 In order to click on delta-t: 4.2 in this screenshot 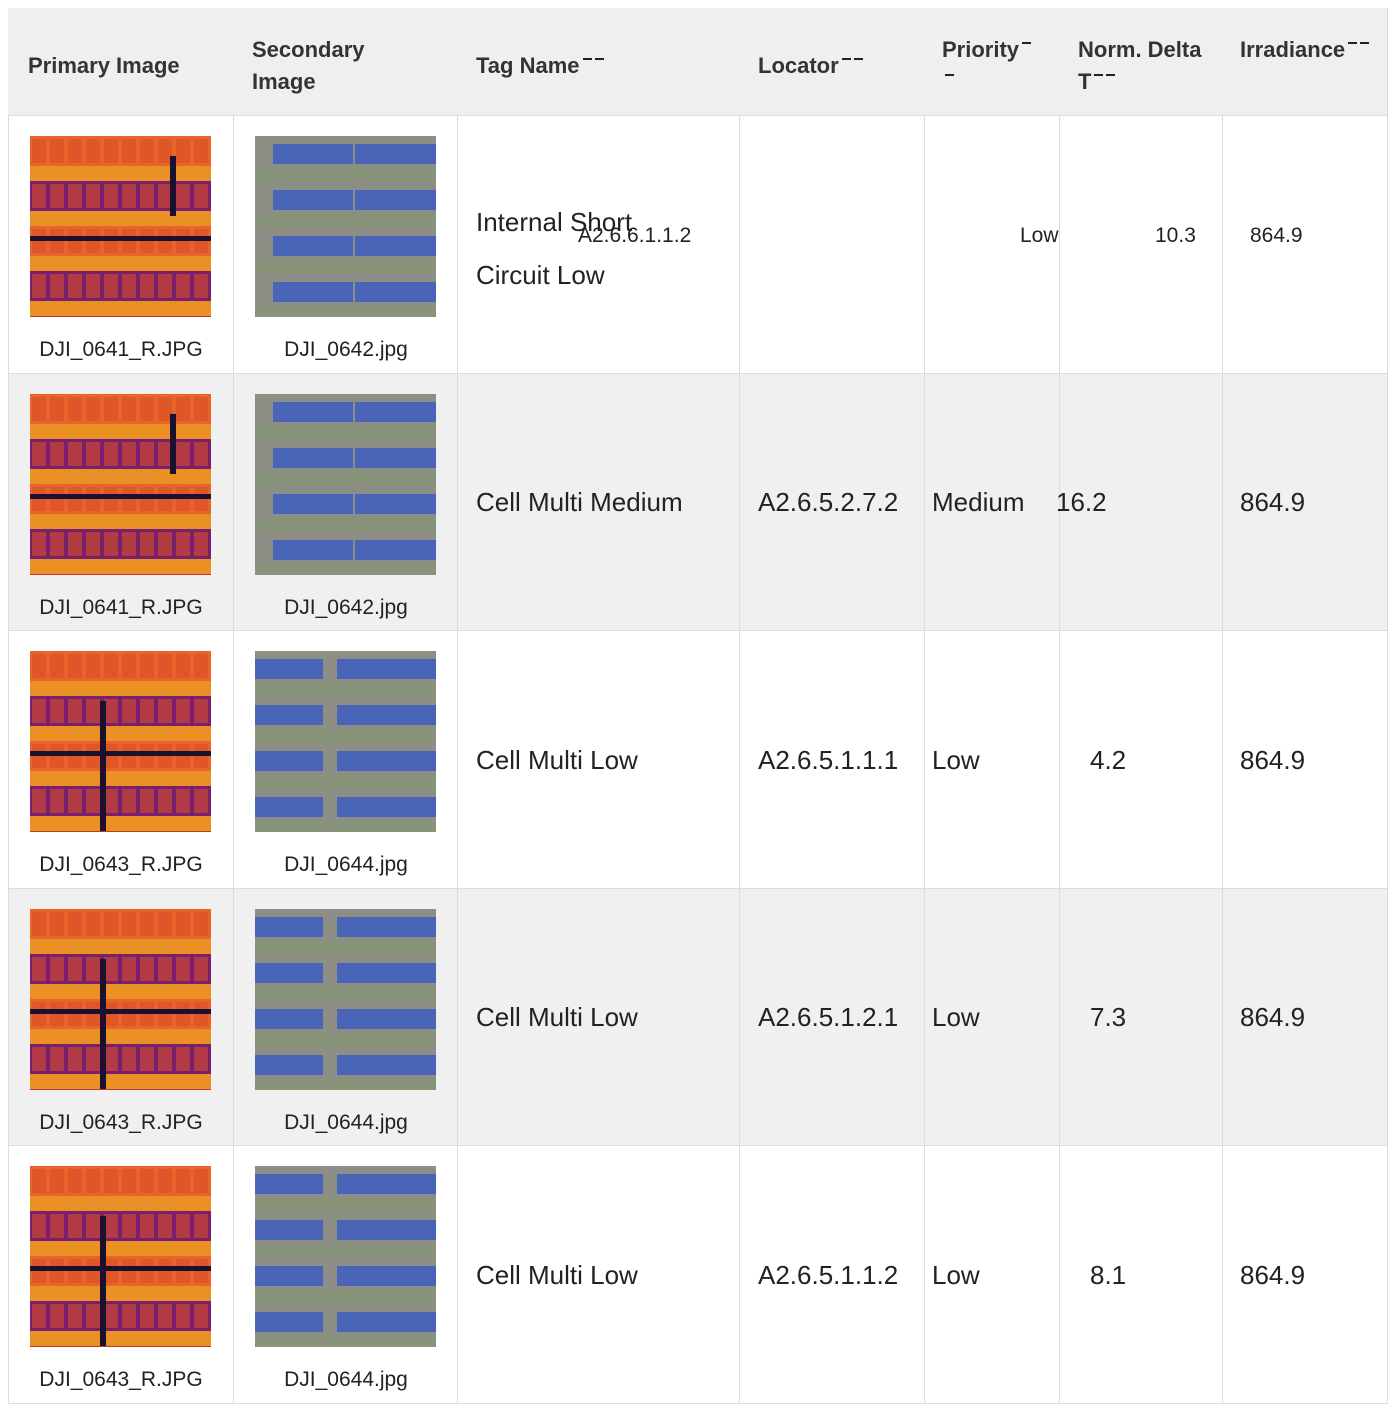, I will do `click(1108, 759)`.